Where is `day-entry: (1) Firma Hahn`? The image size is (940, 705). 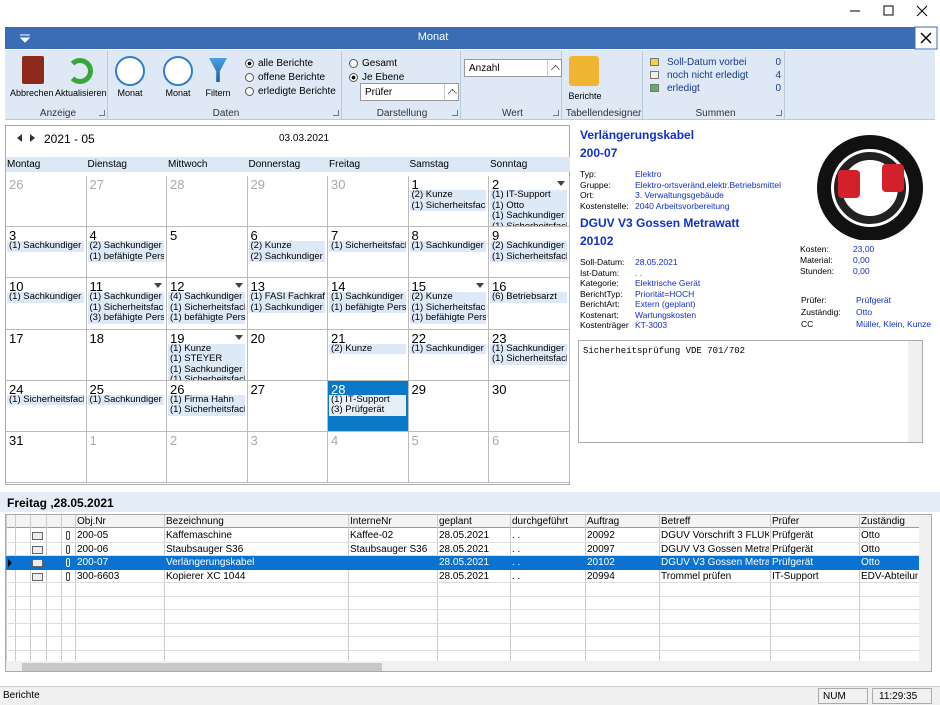
day-entry: (1) Firma Hahn is located at coordinates (206, 400).